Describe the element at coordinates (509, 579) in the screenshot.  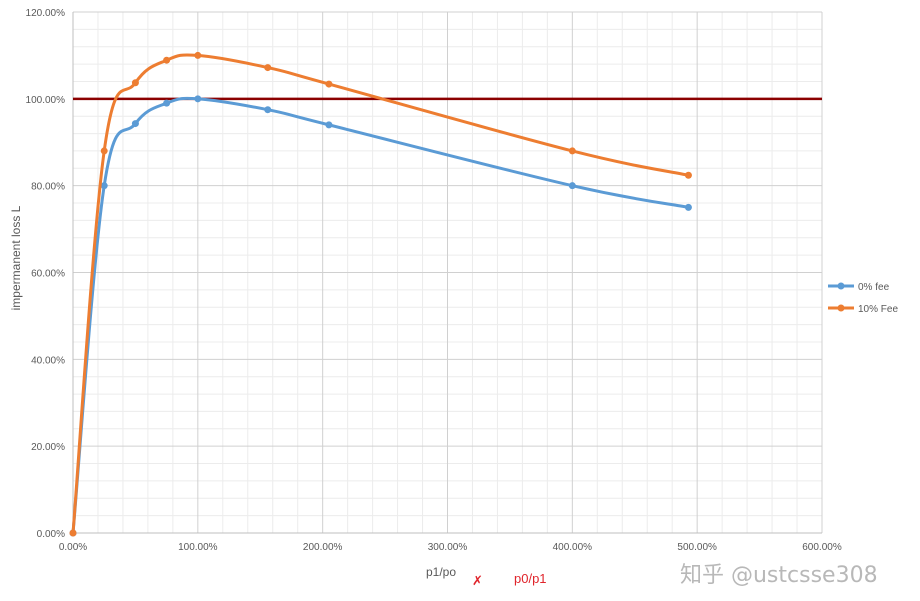
I see `annotation: ✗ p0/p1` at that location.